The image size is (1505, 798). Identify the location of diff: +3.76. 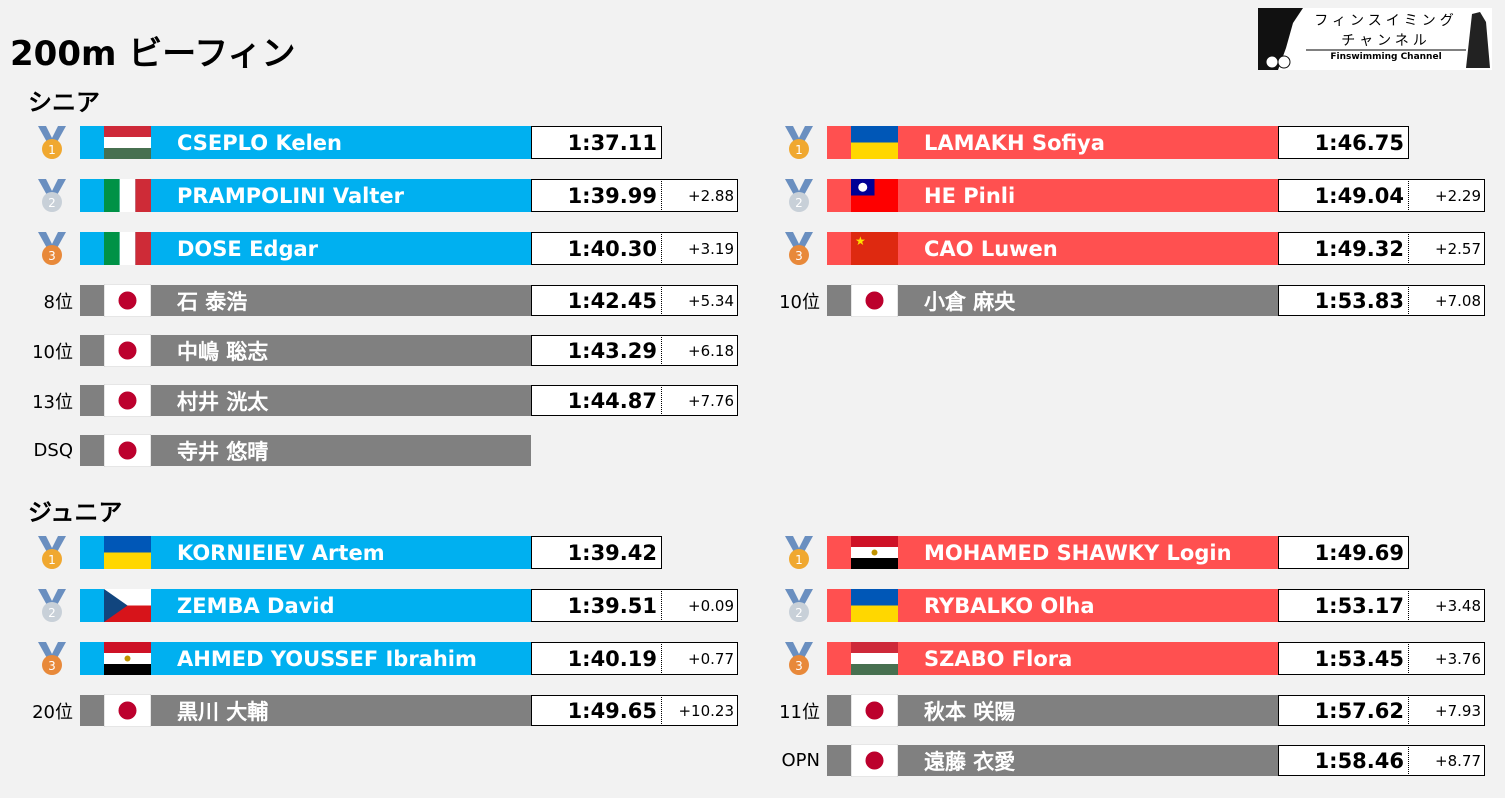
(1446, 658).